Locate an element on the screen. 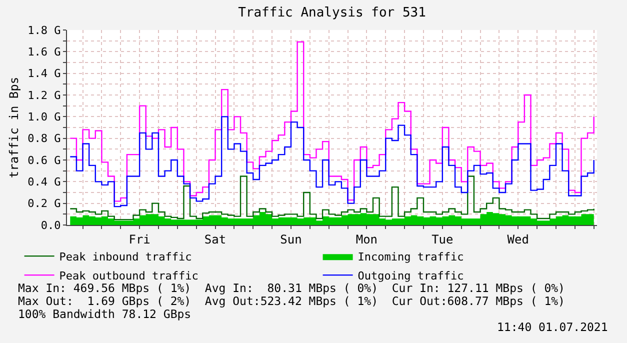 The width and height of the screenshot is (627, 343). text: Max Out: 1.69 GBps ( 2%) Avg Out:523.42 MBps ( 1%) Cur Out:608.77 MBps ( 1%) is located at coordinates (291, 301).